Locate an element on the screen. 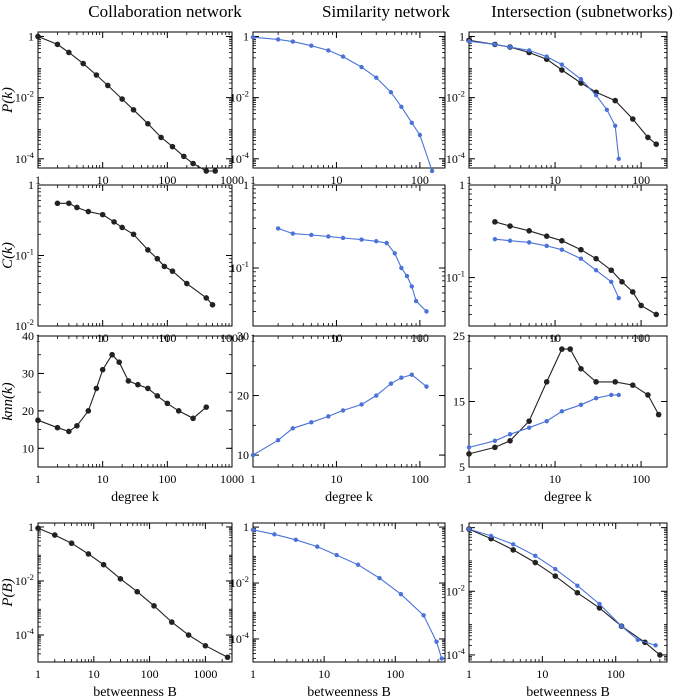 The image size is (682, 698). panel-p-k-collab: 1 10 100 1000 1 10-2 10-4 P(k) is located at coordinates (122, 108).